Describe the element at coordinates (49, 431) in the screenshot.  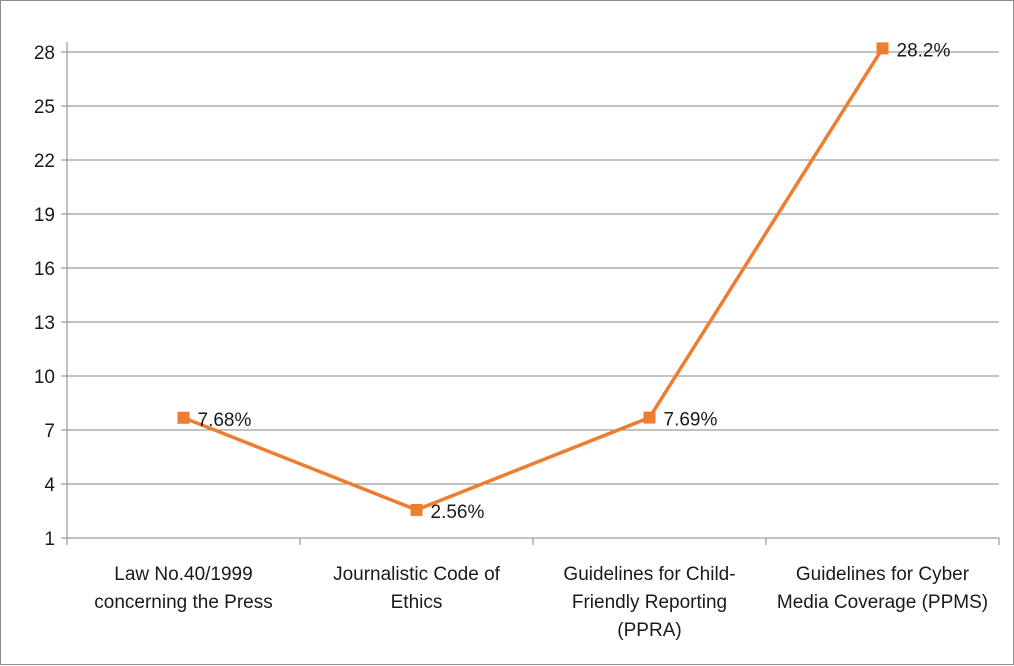
I see `y-tick-label: 7` at that location.